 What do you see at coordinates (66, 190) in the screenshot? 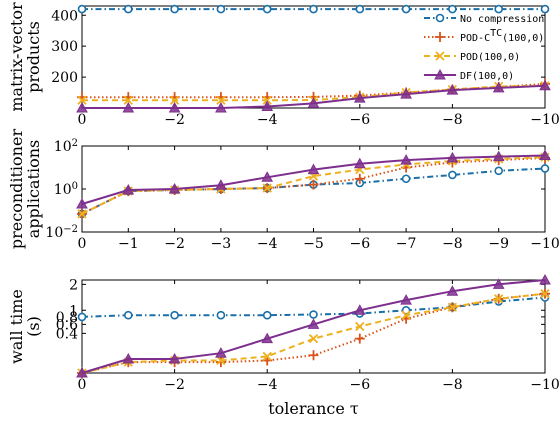
I see `y-tick-label: 10⁰` at bounding box center [66, 190].